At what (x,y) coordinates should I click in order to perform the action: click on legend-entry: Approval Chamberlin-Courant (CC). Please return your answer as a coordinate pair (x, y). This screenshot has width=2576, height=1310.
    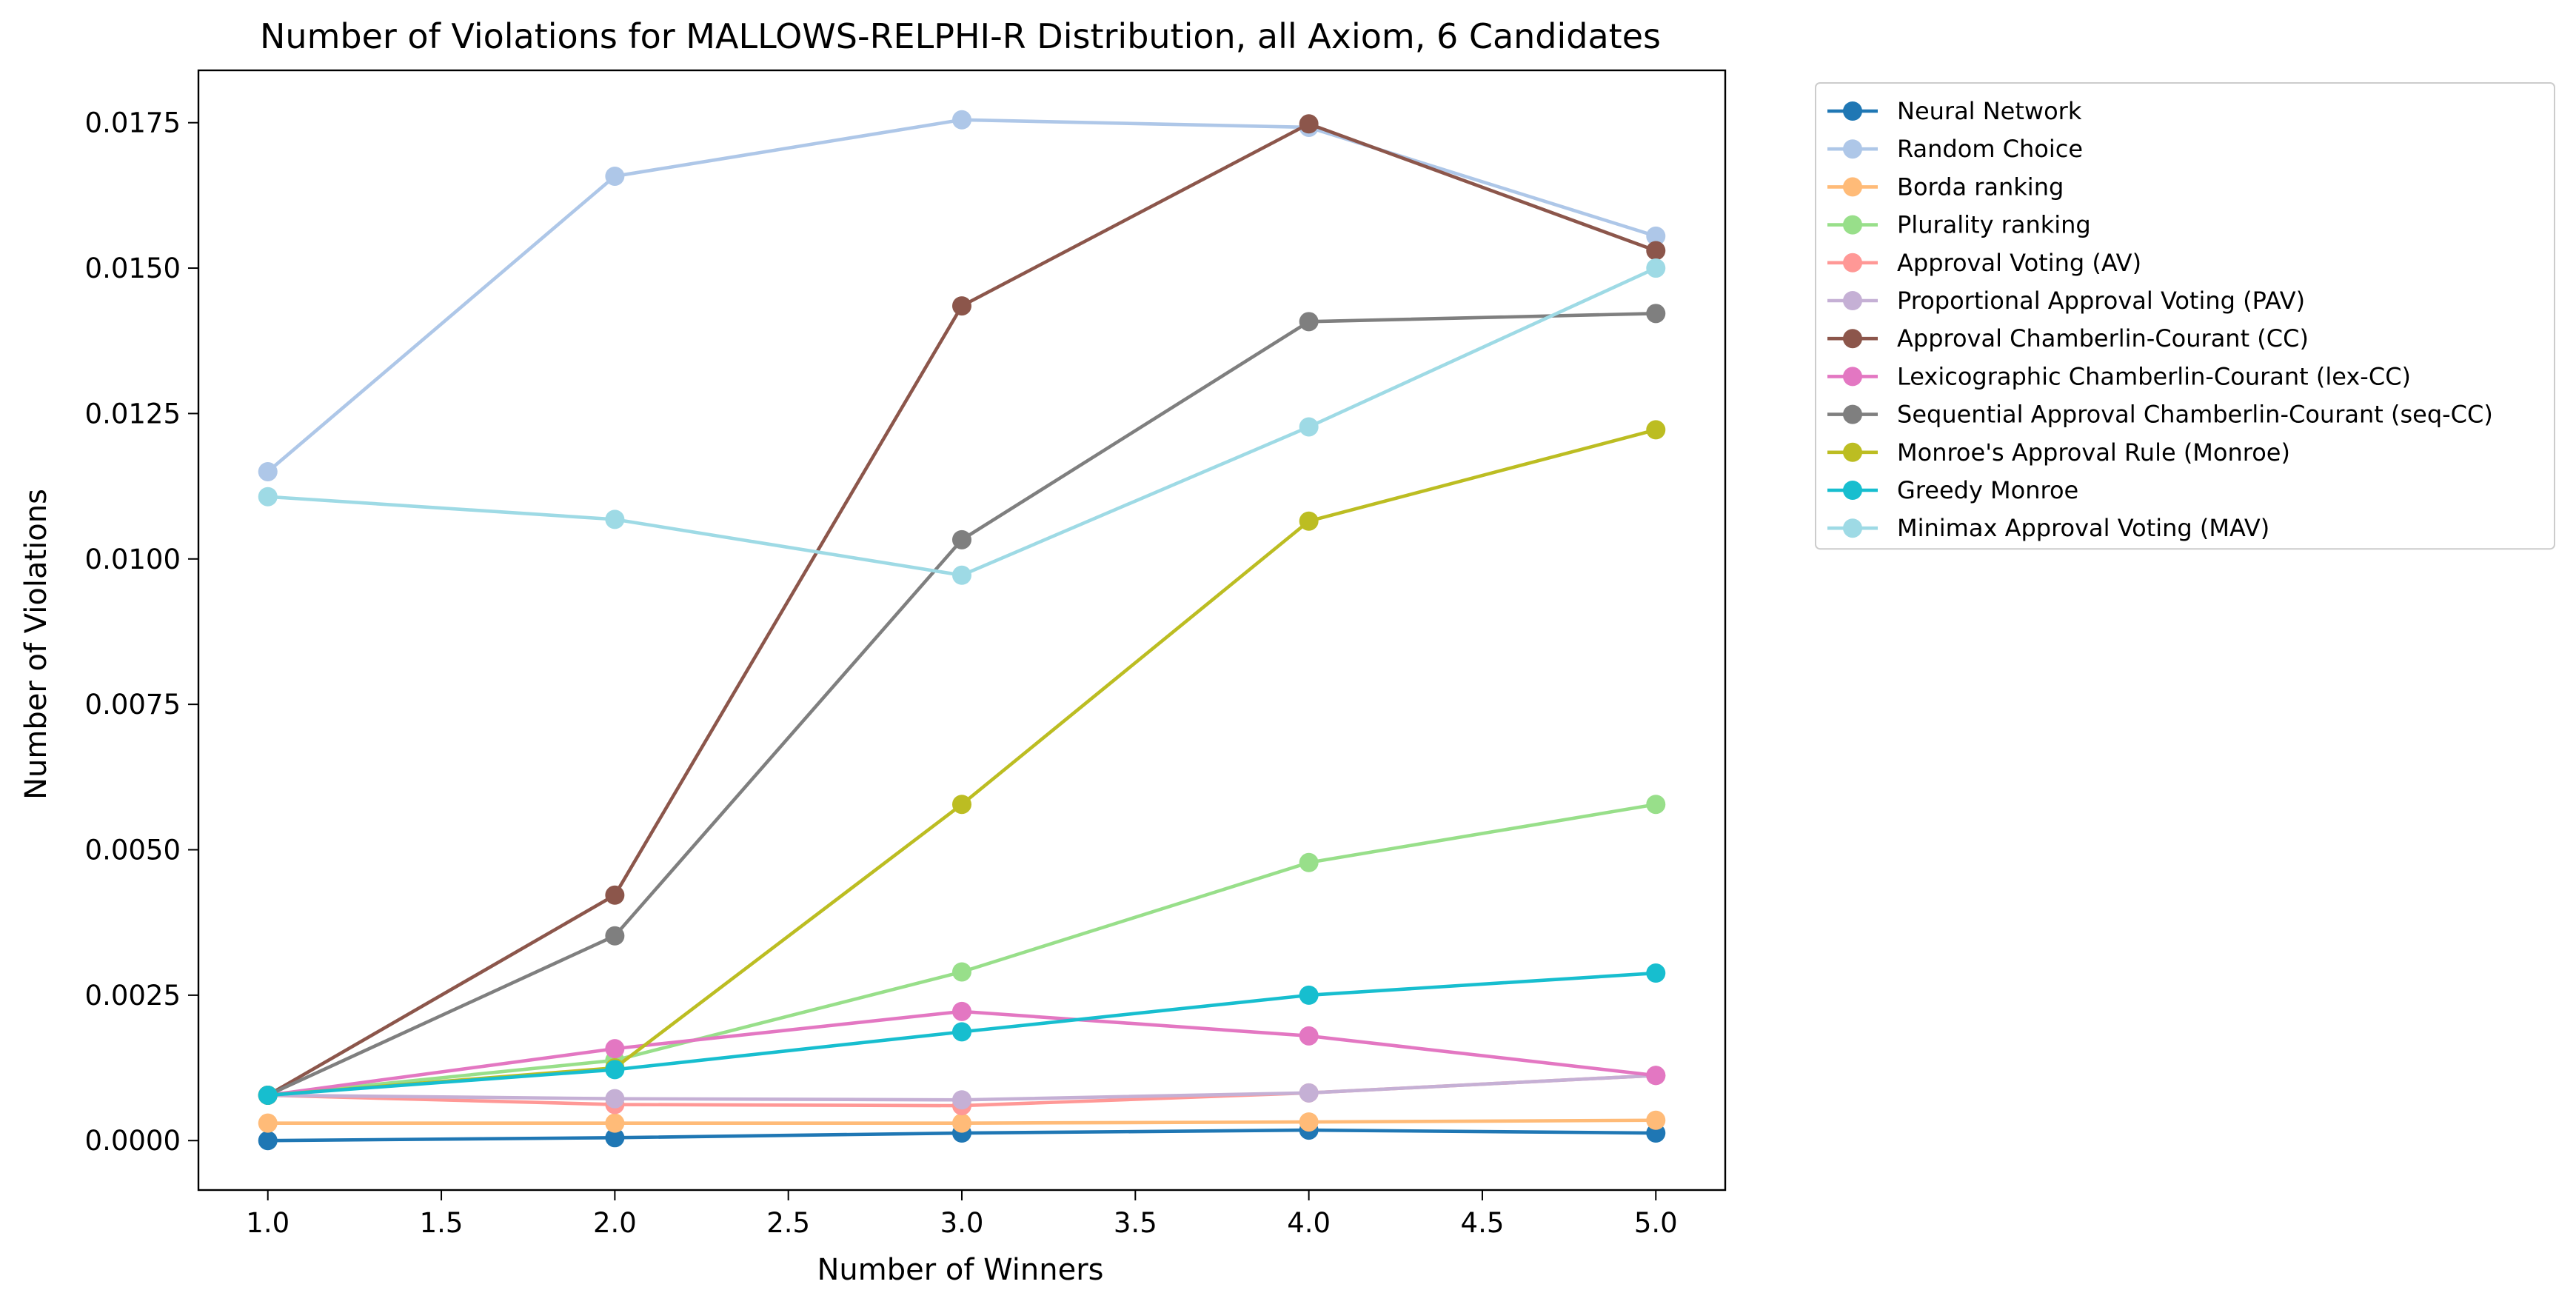
    Looking at the image, I should click on (2068, 338).